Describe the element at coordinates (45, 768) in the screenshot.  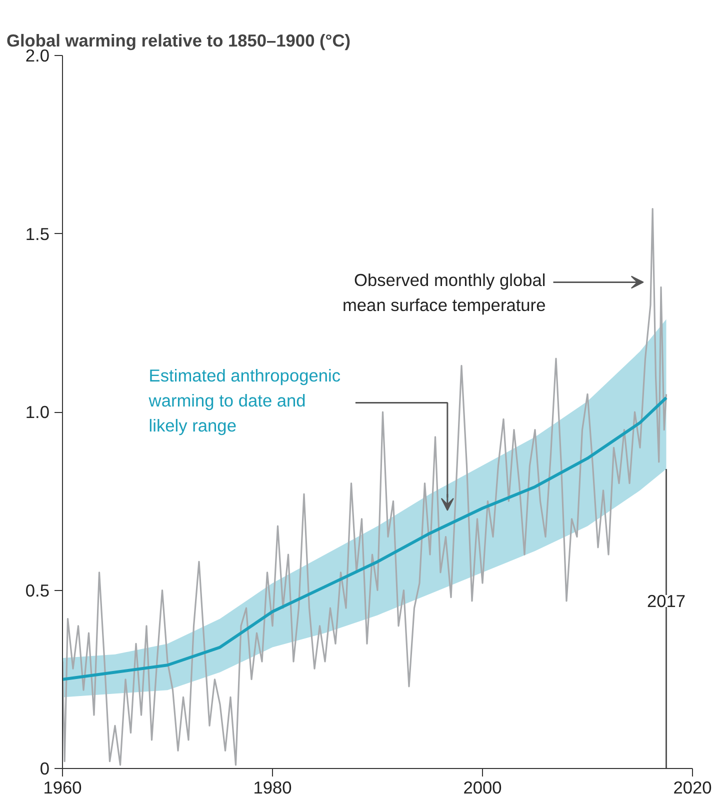
I see `y-tick-label: 0` at that location.